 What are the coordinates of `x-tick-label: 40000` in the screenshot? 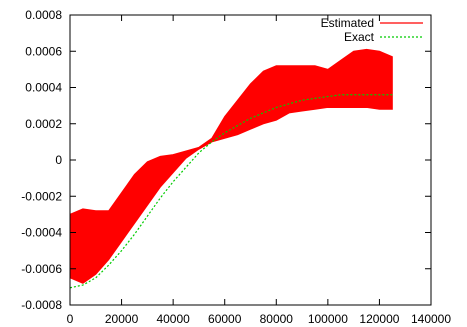 It's located at (173, 319).